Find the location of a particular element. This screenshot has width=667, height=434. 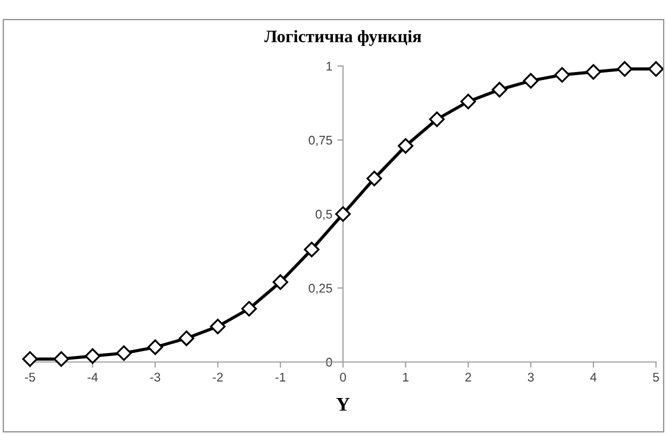

y-tick-label: 0,25 is located at coordinates (320, 289).